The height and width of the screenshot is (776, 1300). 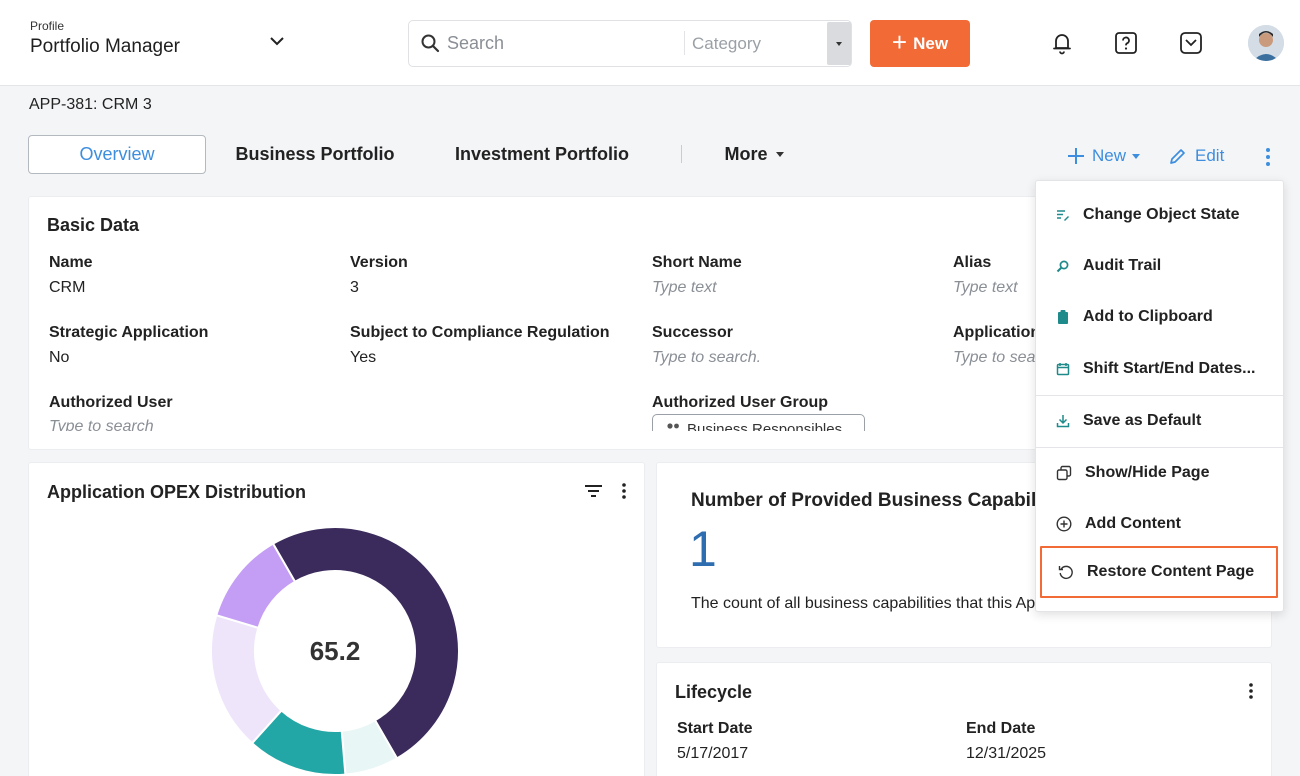 What do you see at coordinates (354, 287) in the screenshot?
I see `version-value: 3` at bounding box center [354, 287].